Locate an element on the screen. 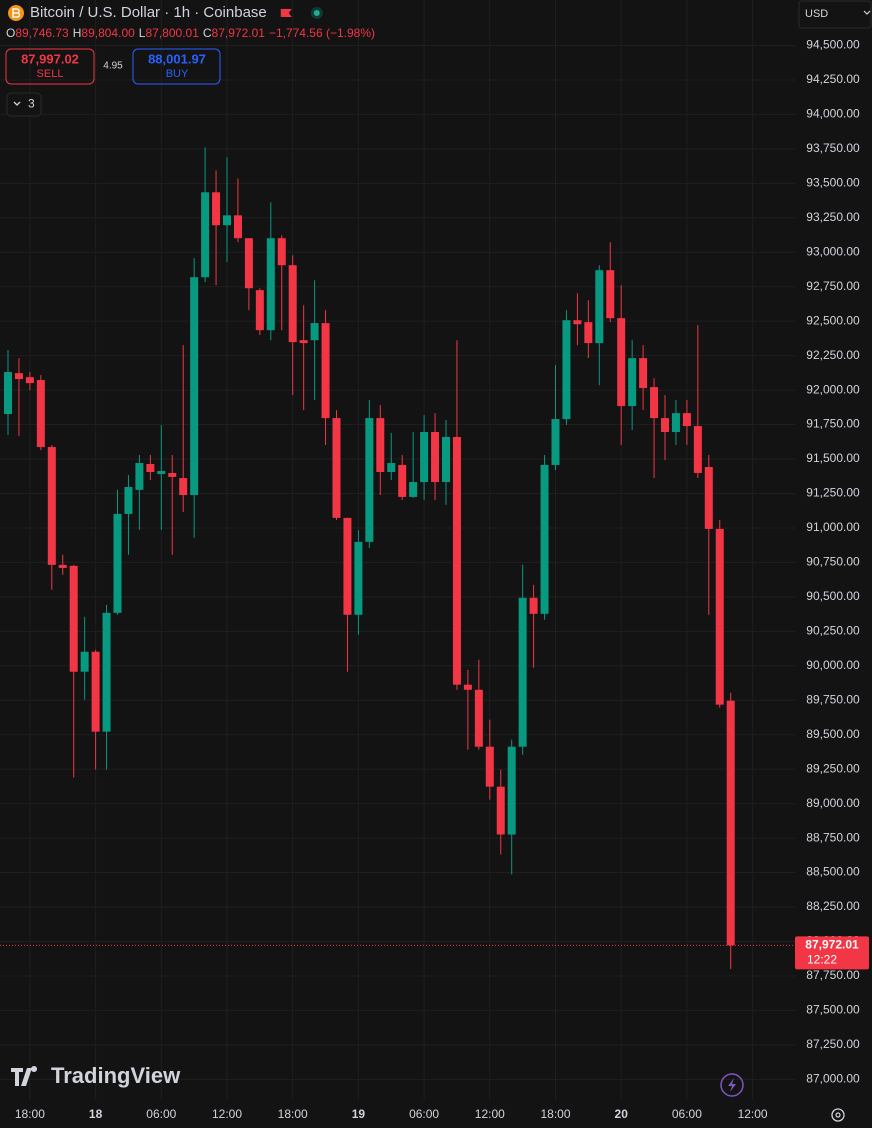  chevron is located at coordinates (867, 12).